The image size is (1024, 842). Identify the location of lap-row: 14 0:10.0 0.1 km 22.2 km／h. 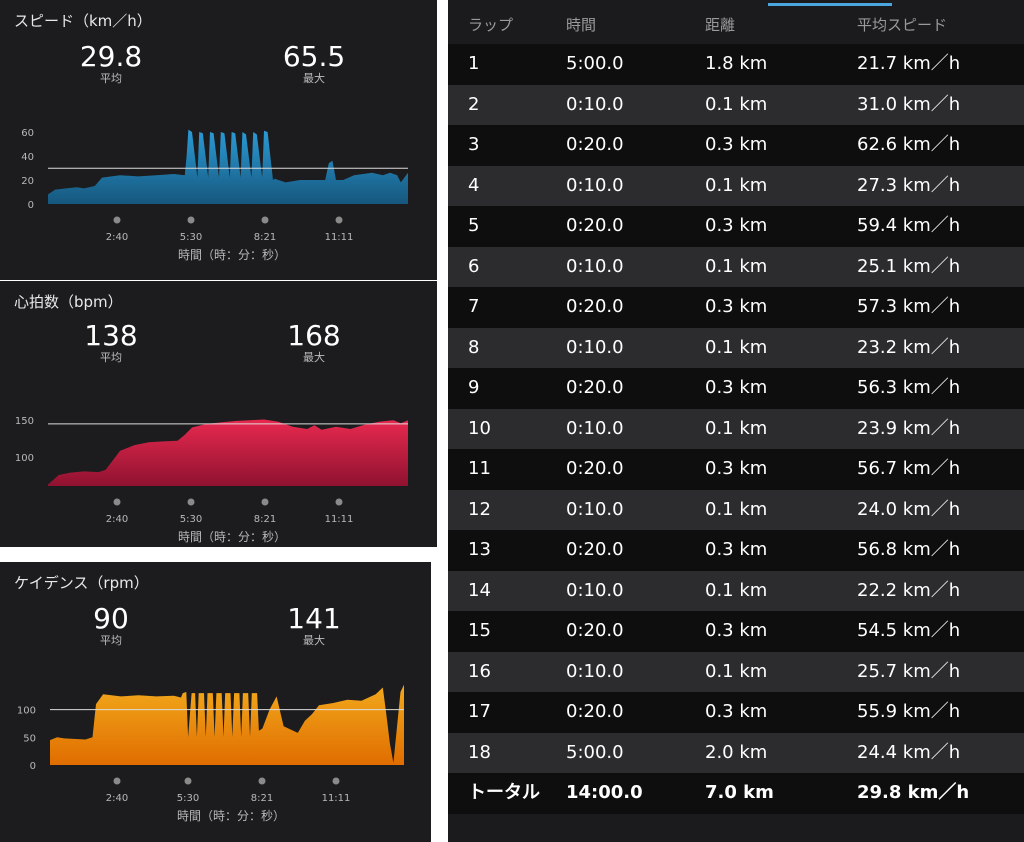
(736, 590).